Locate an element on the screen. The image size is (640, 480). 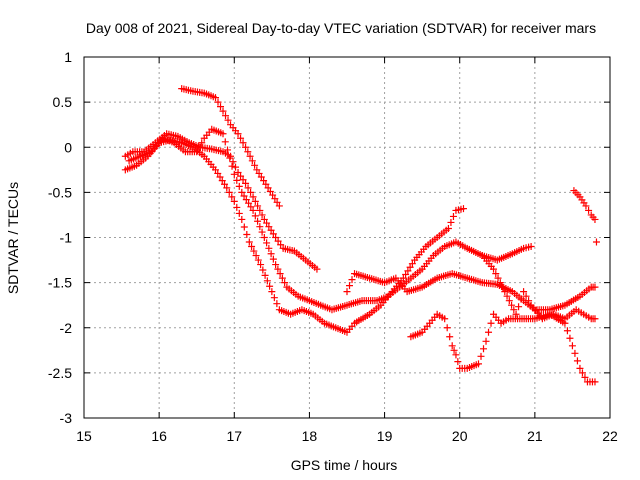
x-tick-label: 18 is located at coordinates (310, 436).